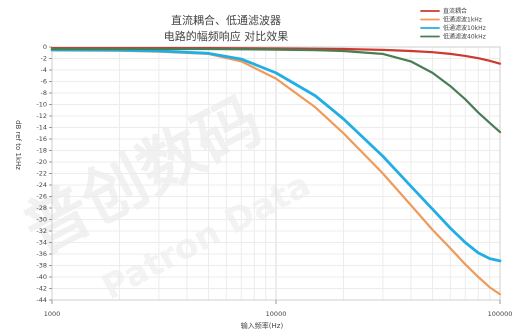  What do you see at coordinates (455, 11) in the screenshot?
I see `legend-label: 直流耦合` at bounding box center [455, 11].